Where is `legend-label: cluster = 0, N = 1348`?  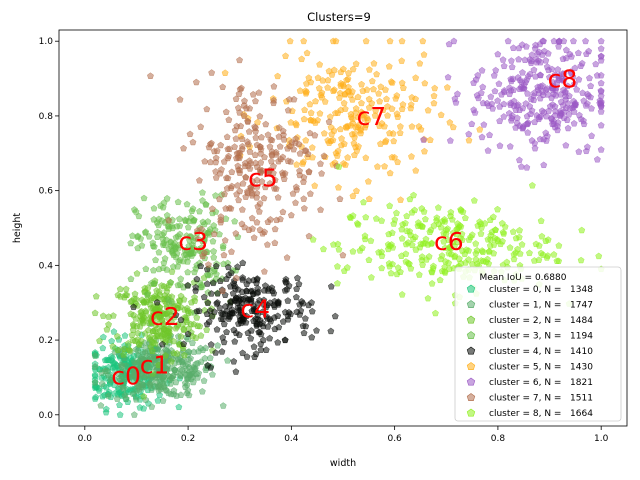 legend-label: cluster = 0, N = 1348 is located at coordinates (541, 290).